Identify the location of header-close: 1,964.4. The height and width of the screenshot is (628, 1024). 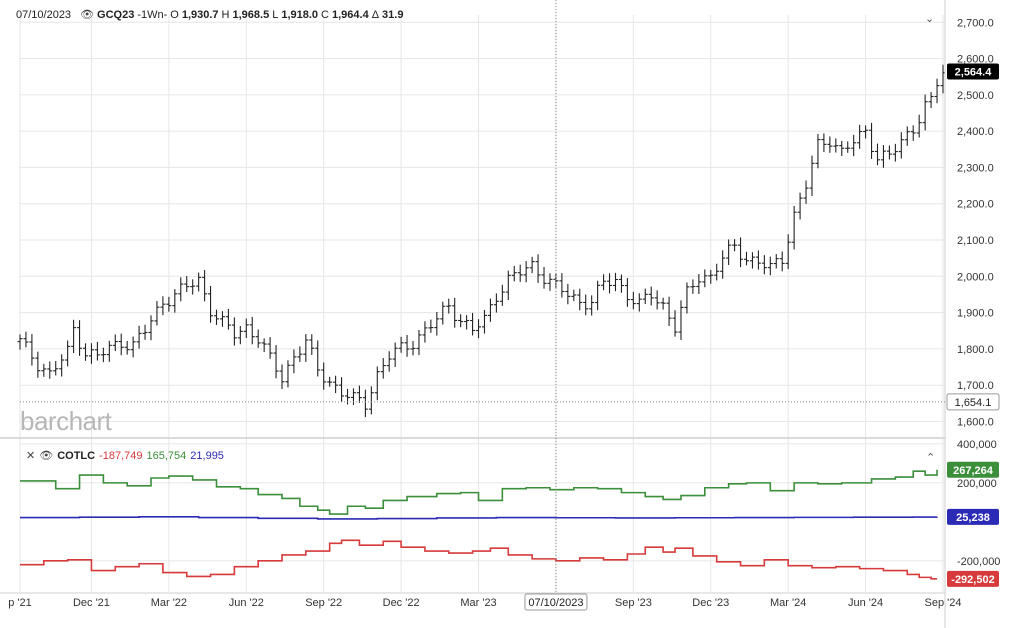
(350, 14).